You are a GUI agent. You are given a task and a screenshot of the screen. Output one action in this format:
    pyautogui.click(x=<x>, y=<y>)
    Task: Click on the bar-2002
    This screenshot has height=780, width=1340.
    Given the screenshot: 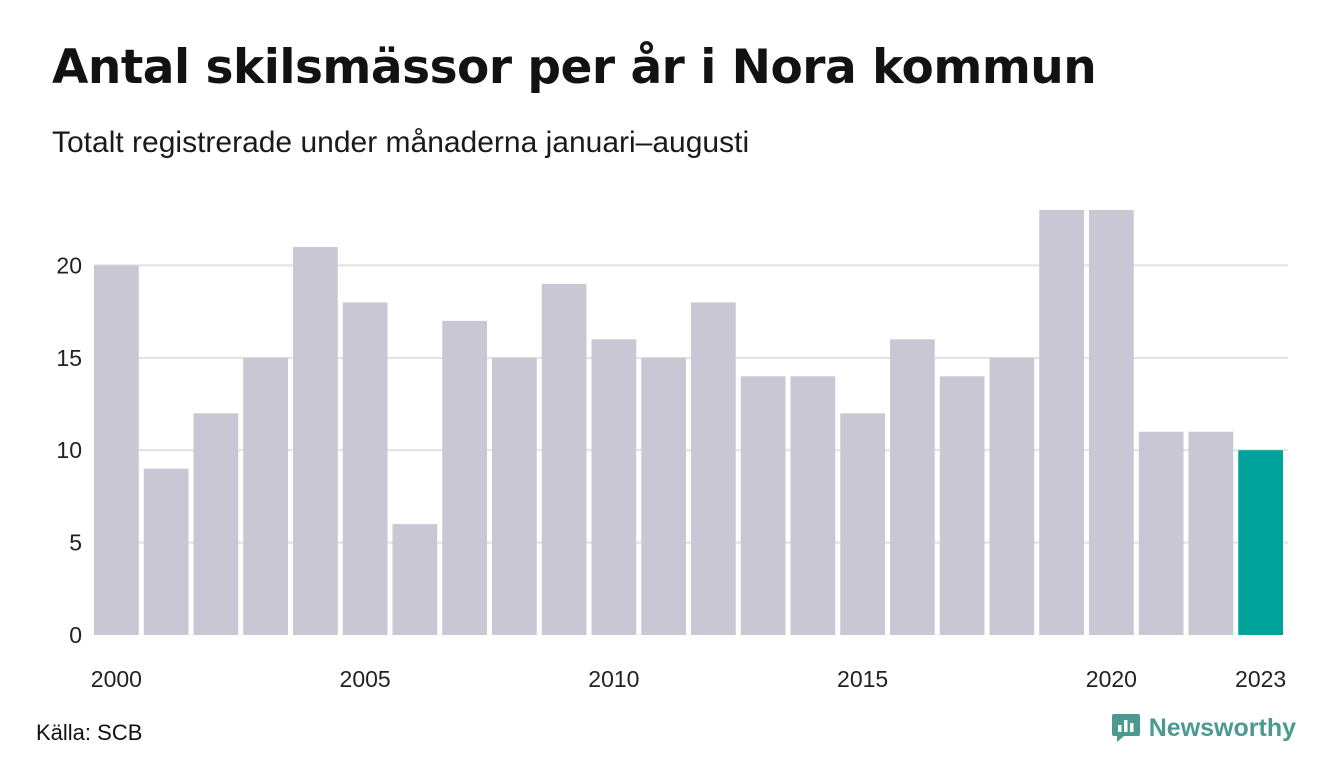 What is the action you would take?
    pyautogui.click(x=216, y=524)
    